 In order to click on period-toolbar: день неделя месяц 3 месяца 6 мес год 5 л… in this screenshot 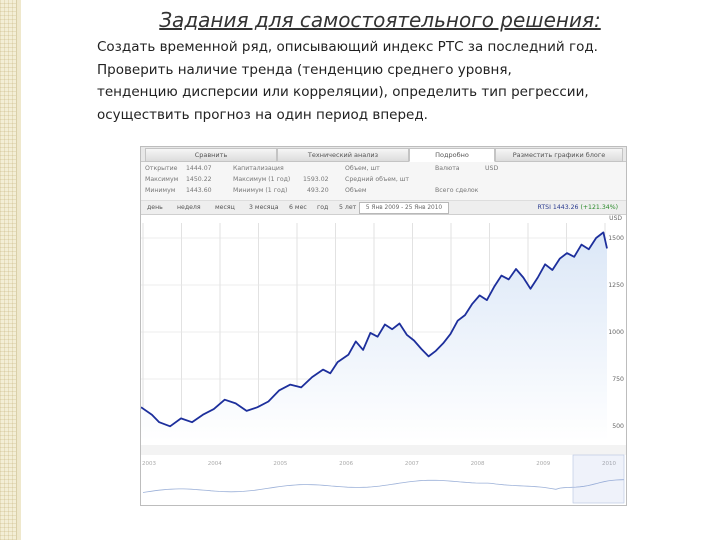, I will do `click(383, 208)`.